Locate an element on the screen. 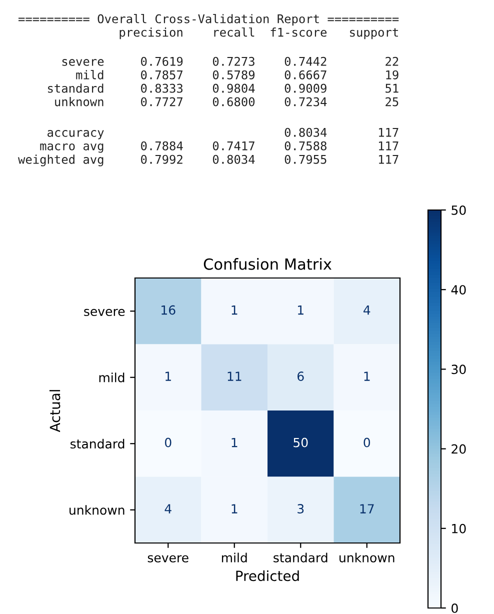  color-bar-label: 10 is located at coordinates (459, 529).